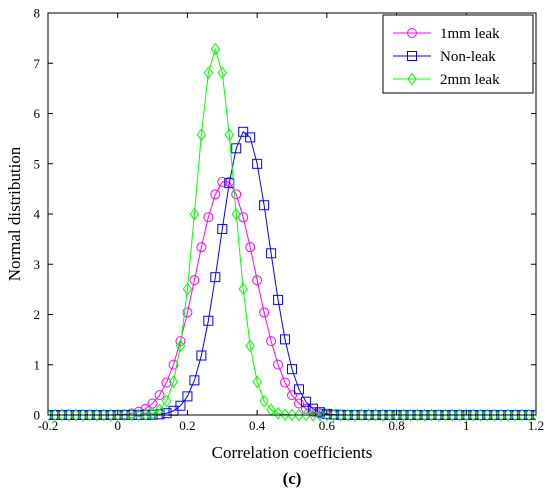  What do you see at coordinates (468, 57) in the screenshot?
I see `legend-label: Non-leak` at bounding box center [468, 57].